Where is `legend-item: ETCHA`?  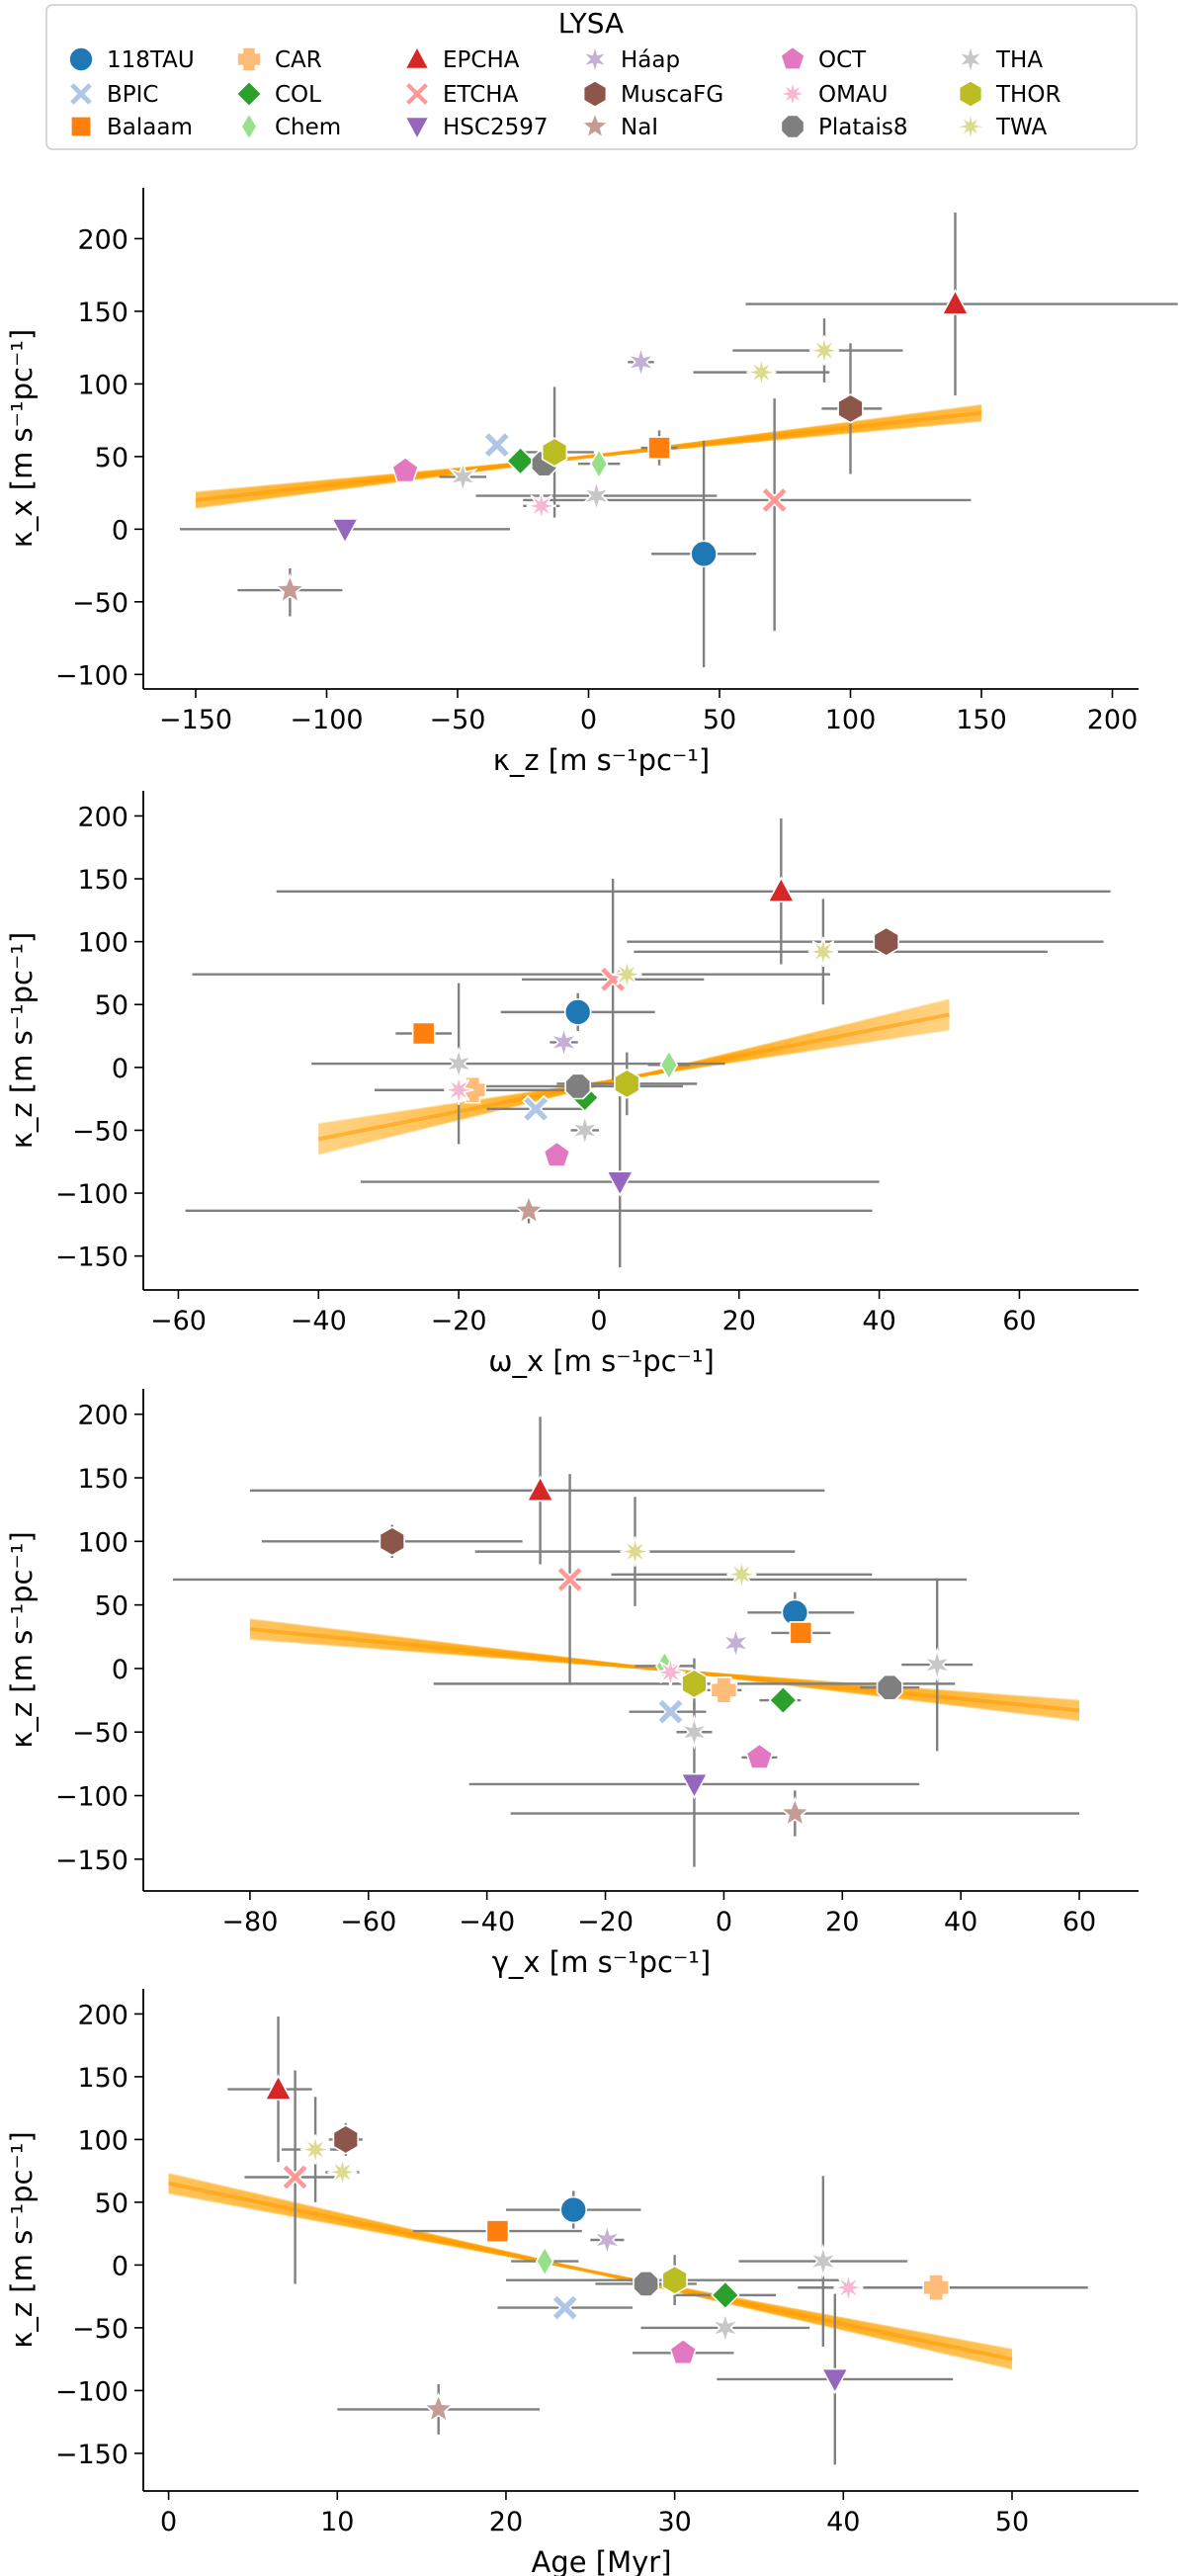
legend-item: ETCHA is located at coordinates (461, 94).